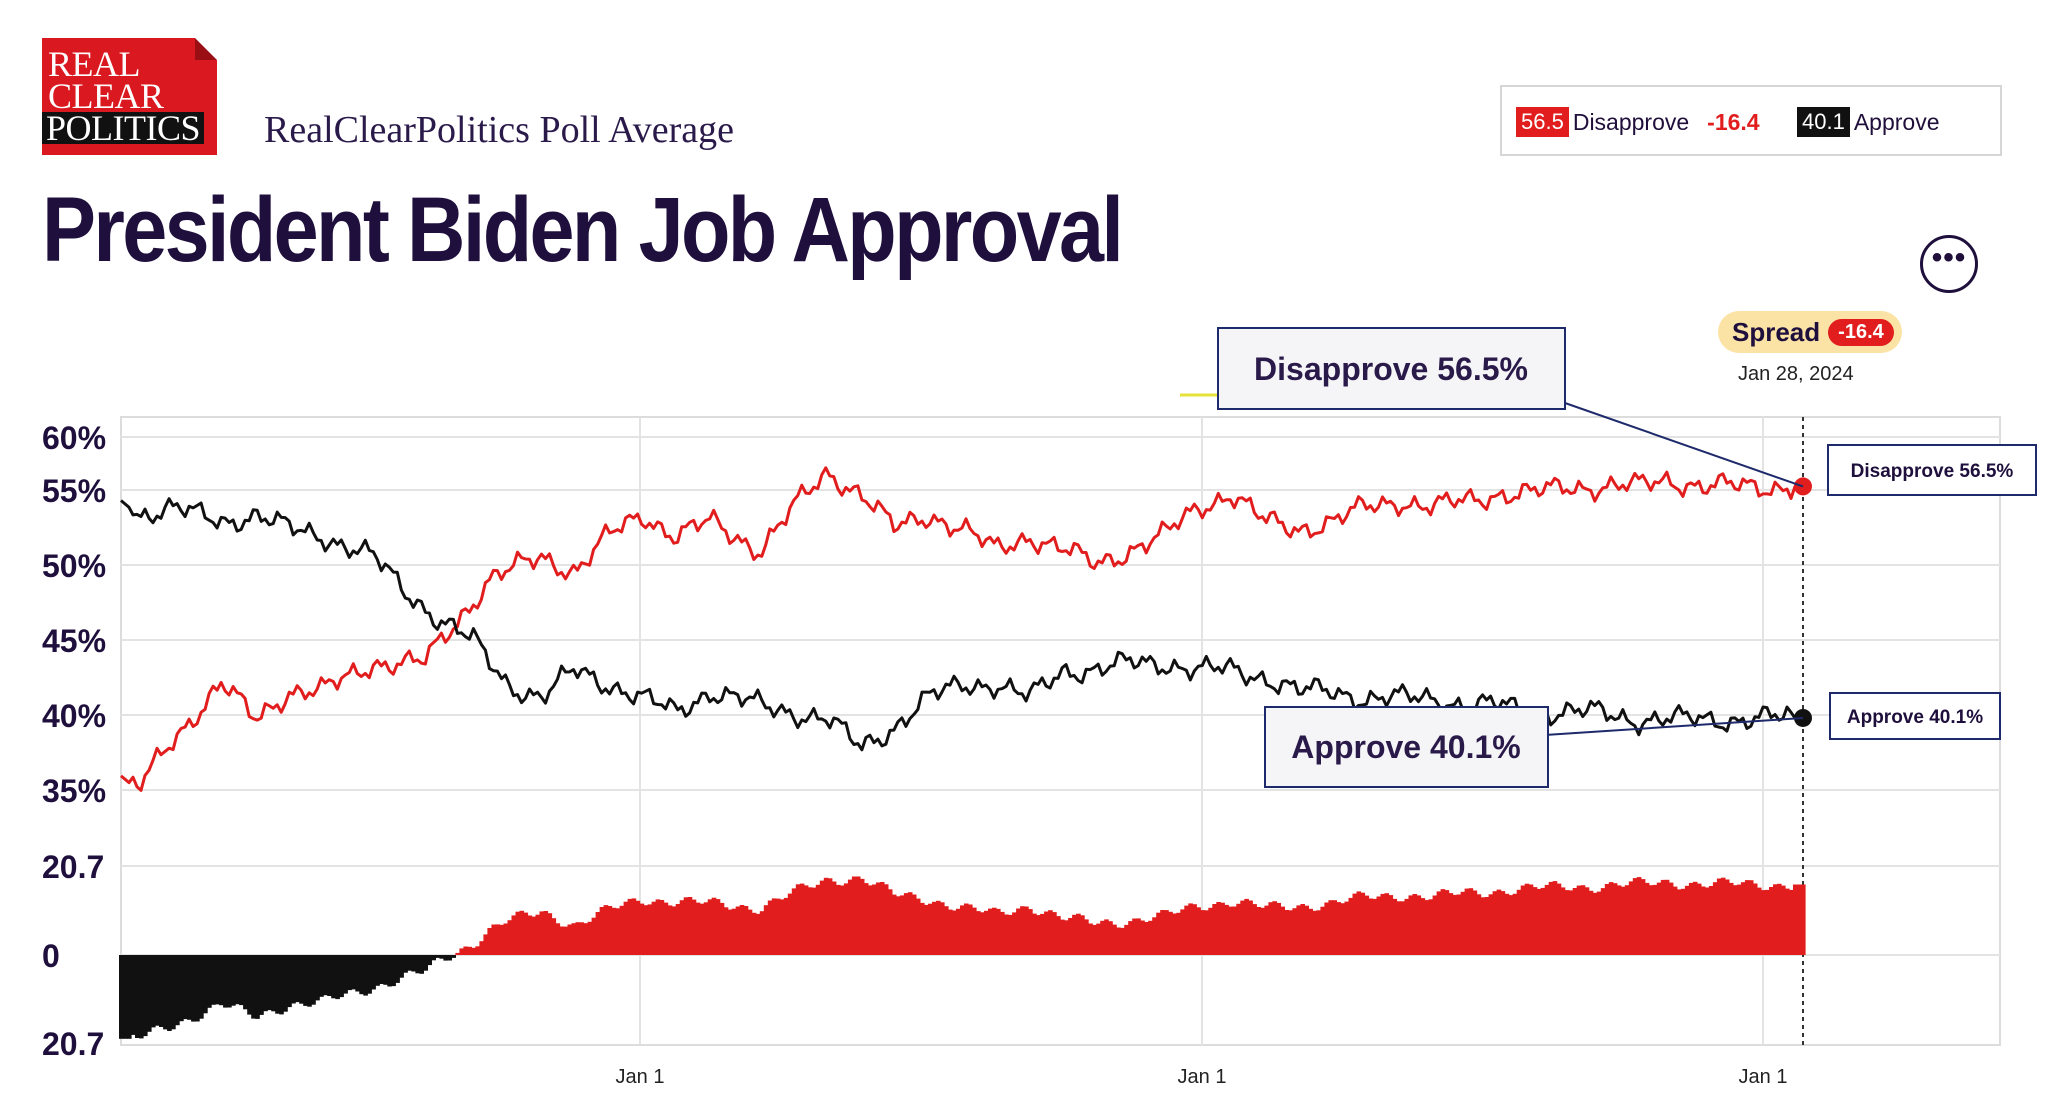 The width and height of the screenshot is (2048, 1106). What do you see at coordinates (74, 438) in the screenshot?
I see `y-tick-label: 60%` at bounding box center [74, 438].